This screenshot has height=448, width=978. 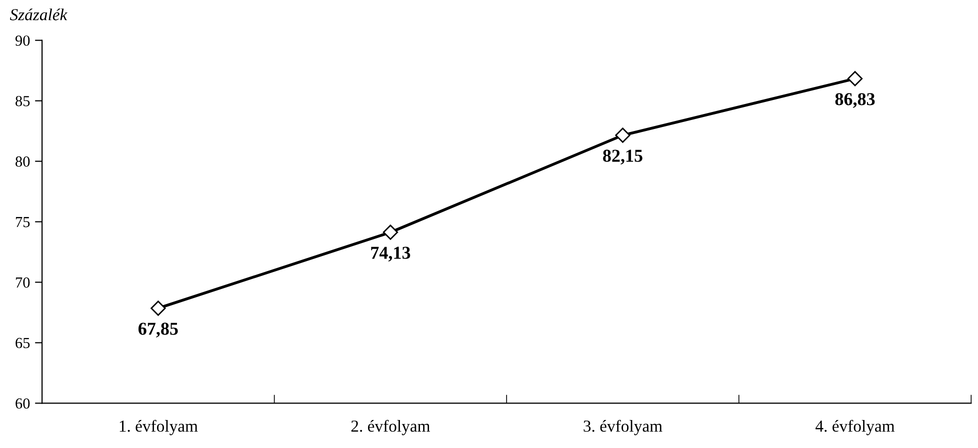 What do you see at coordinates (159, 428) in the screenshot?
I see `x-tick-label: 1. évfolyam` at bounding box center [159, 428].